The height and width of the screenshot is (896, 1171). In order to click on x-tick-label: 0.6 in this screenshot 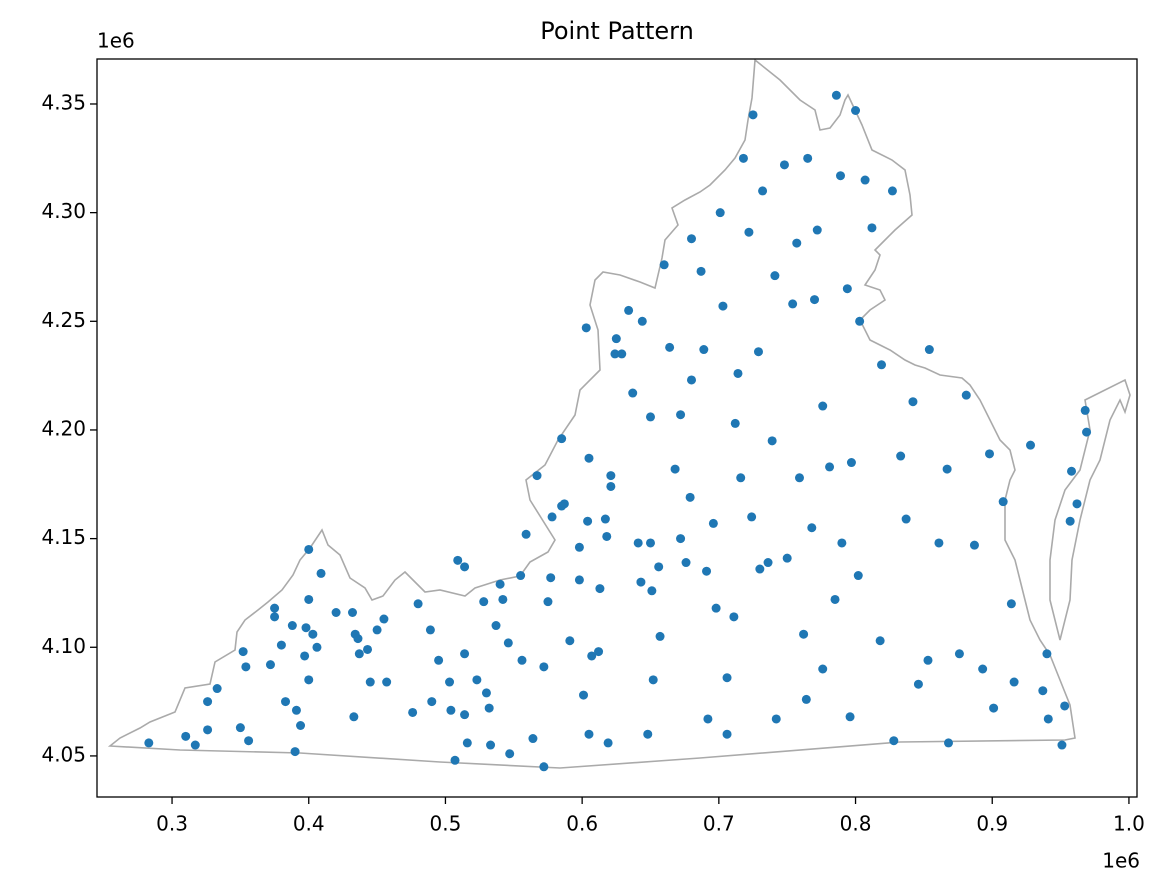, I will do `click(582, 824)`.